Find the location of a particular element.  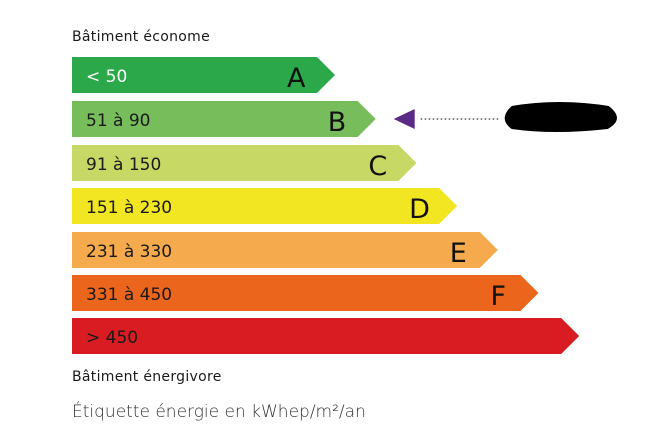

redacted-value is located at coordinates (560, 117).